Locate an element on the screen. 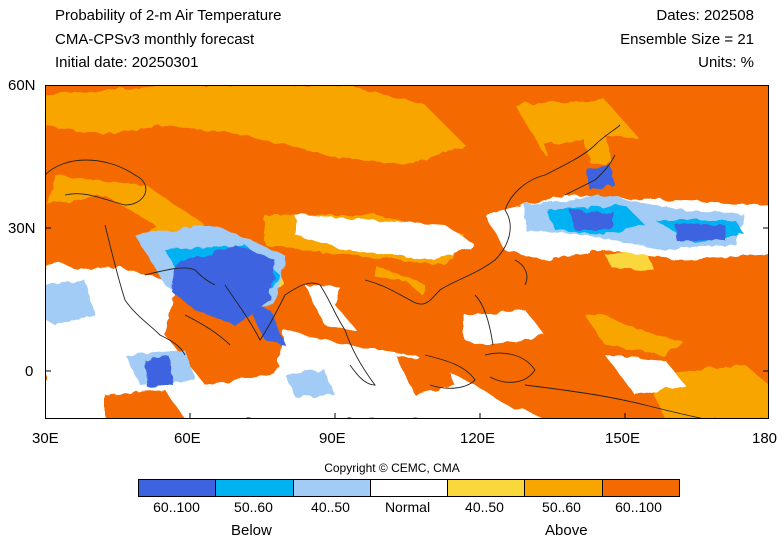 The width and height of the screenshot is (784, 544). units: Units: % is located at coordinates (726, 62).